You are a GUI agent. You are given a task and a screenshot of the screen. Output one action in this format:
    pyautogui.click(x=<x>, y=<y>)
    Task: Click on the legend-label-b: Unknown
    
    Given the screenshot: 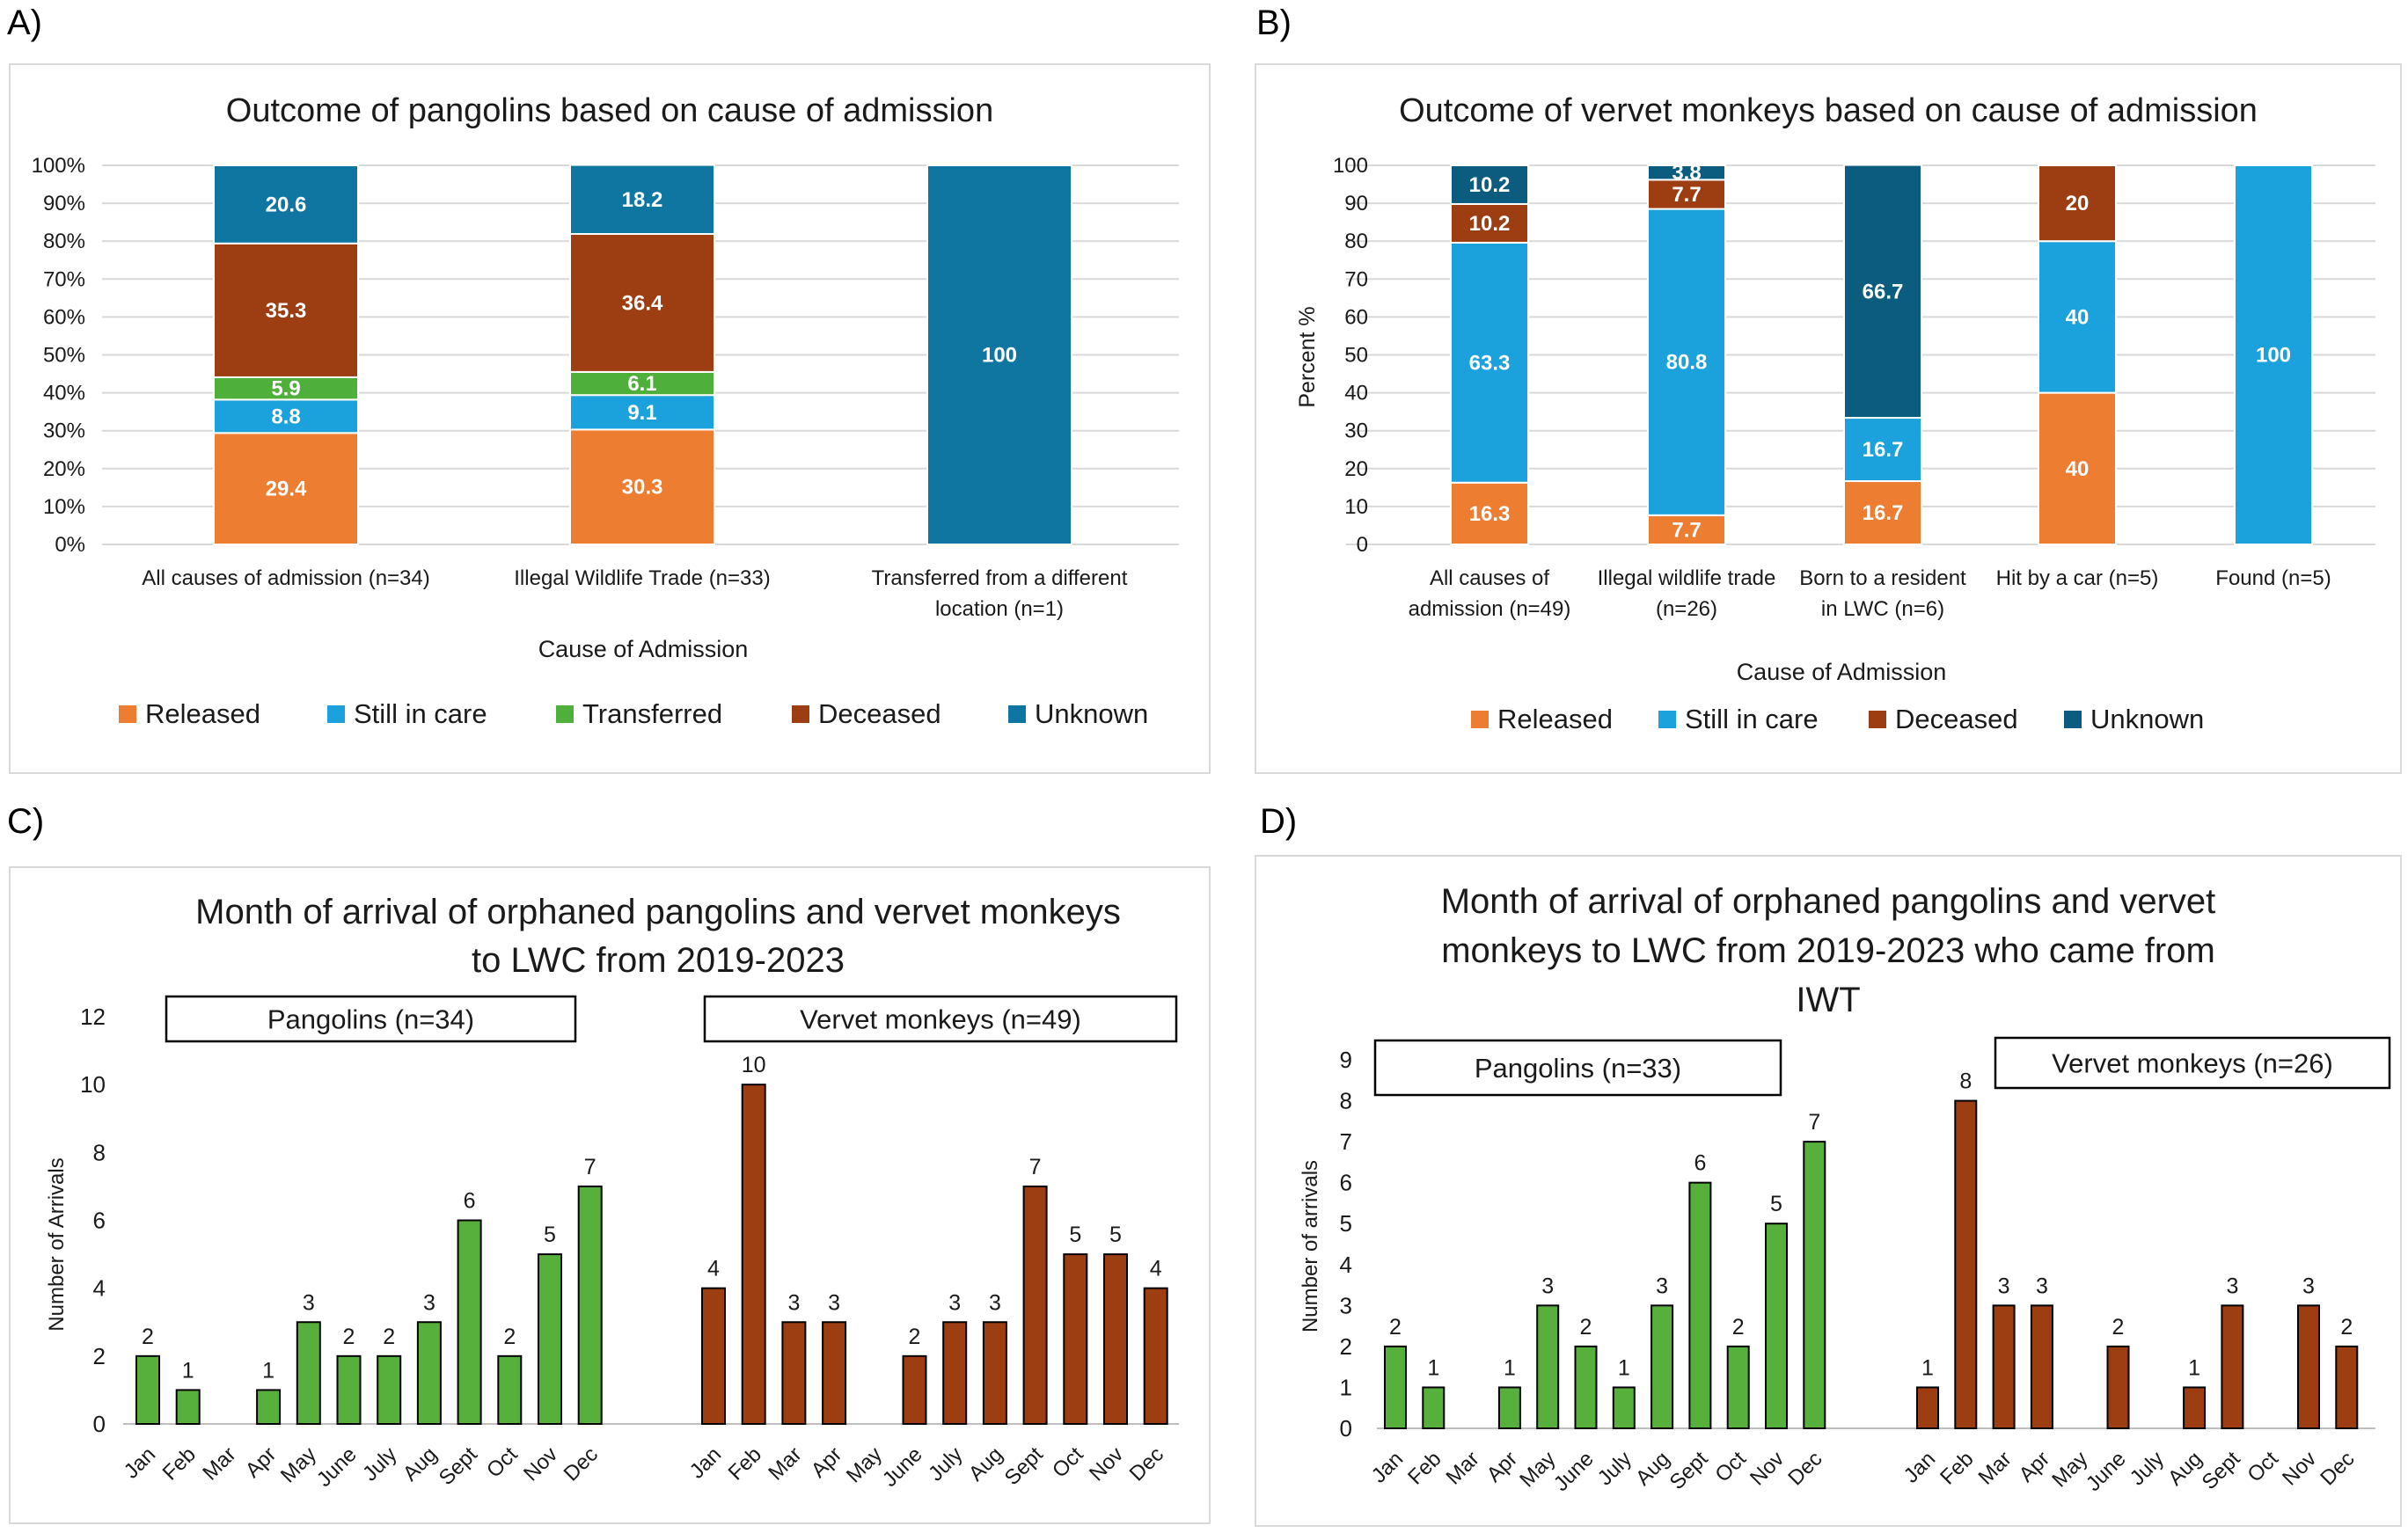 What is the action you would take?
    pyautogui.click(x=2147, y=719)
    